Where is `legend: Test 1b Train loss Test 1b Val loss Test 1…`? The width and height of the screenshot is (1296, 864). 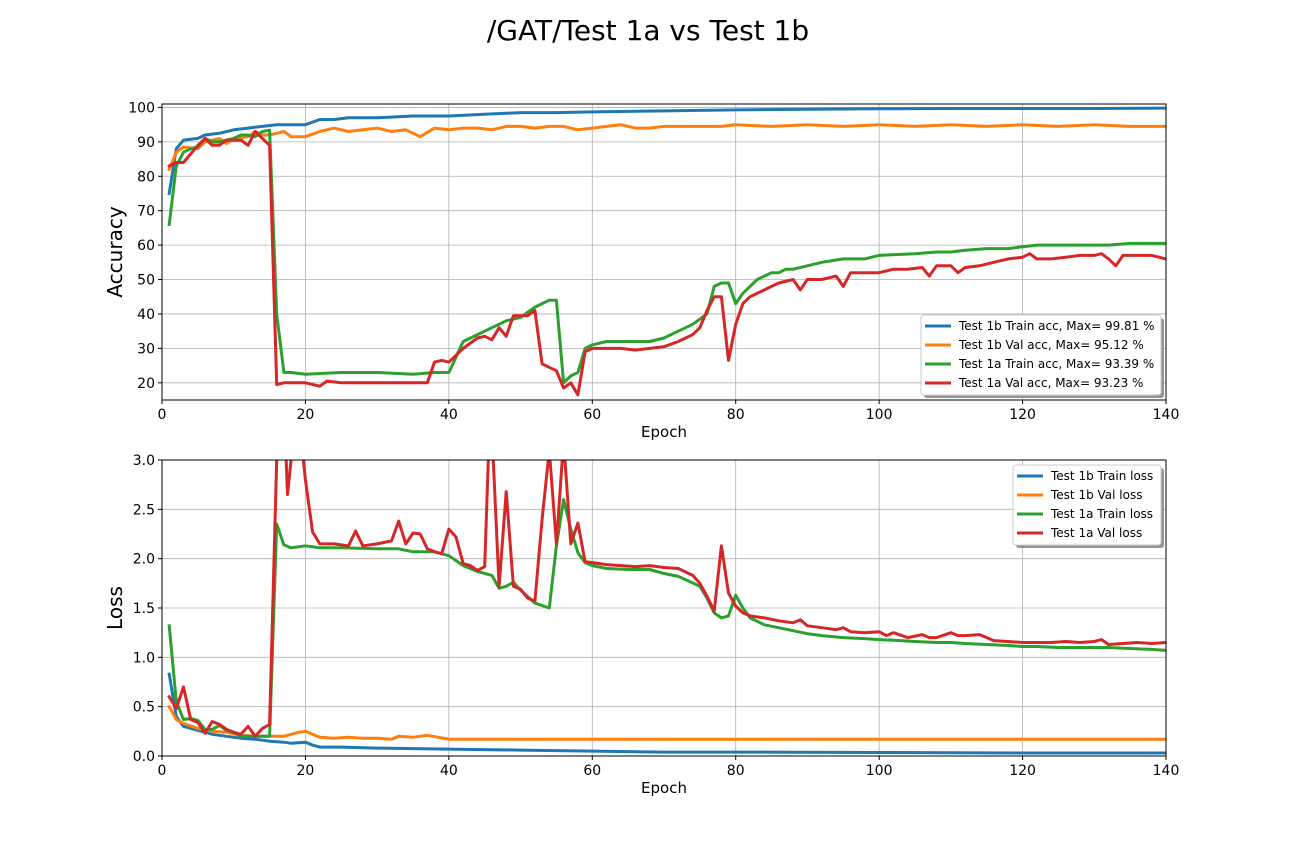 legend: Test 1b Train loss Test 1b Val loss Test 1… is located at coordinates (1088, 506).